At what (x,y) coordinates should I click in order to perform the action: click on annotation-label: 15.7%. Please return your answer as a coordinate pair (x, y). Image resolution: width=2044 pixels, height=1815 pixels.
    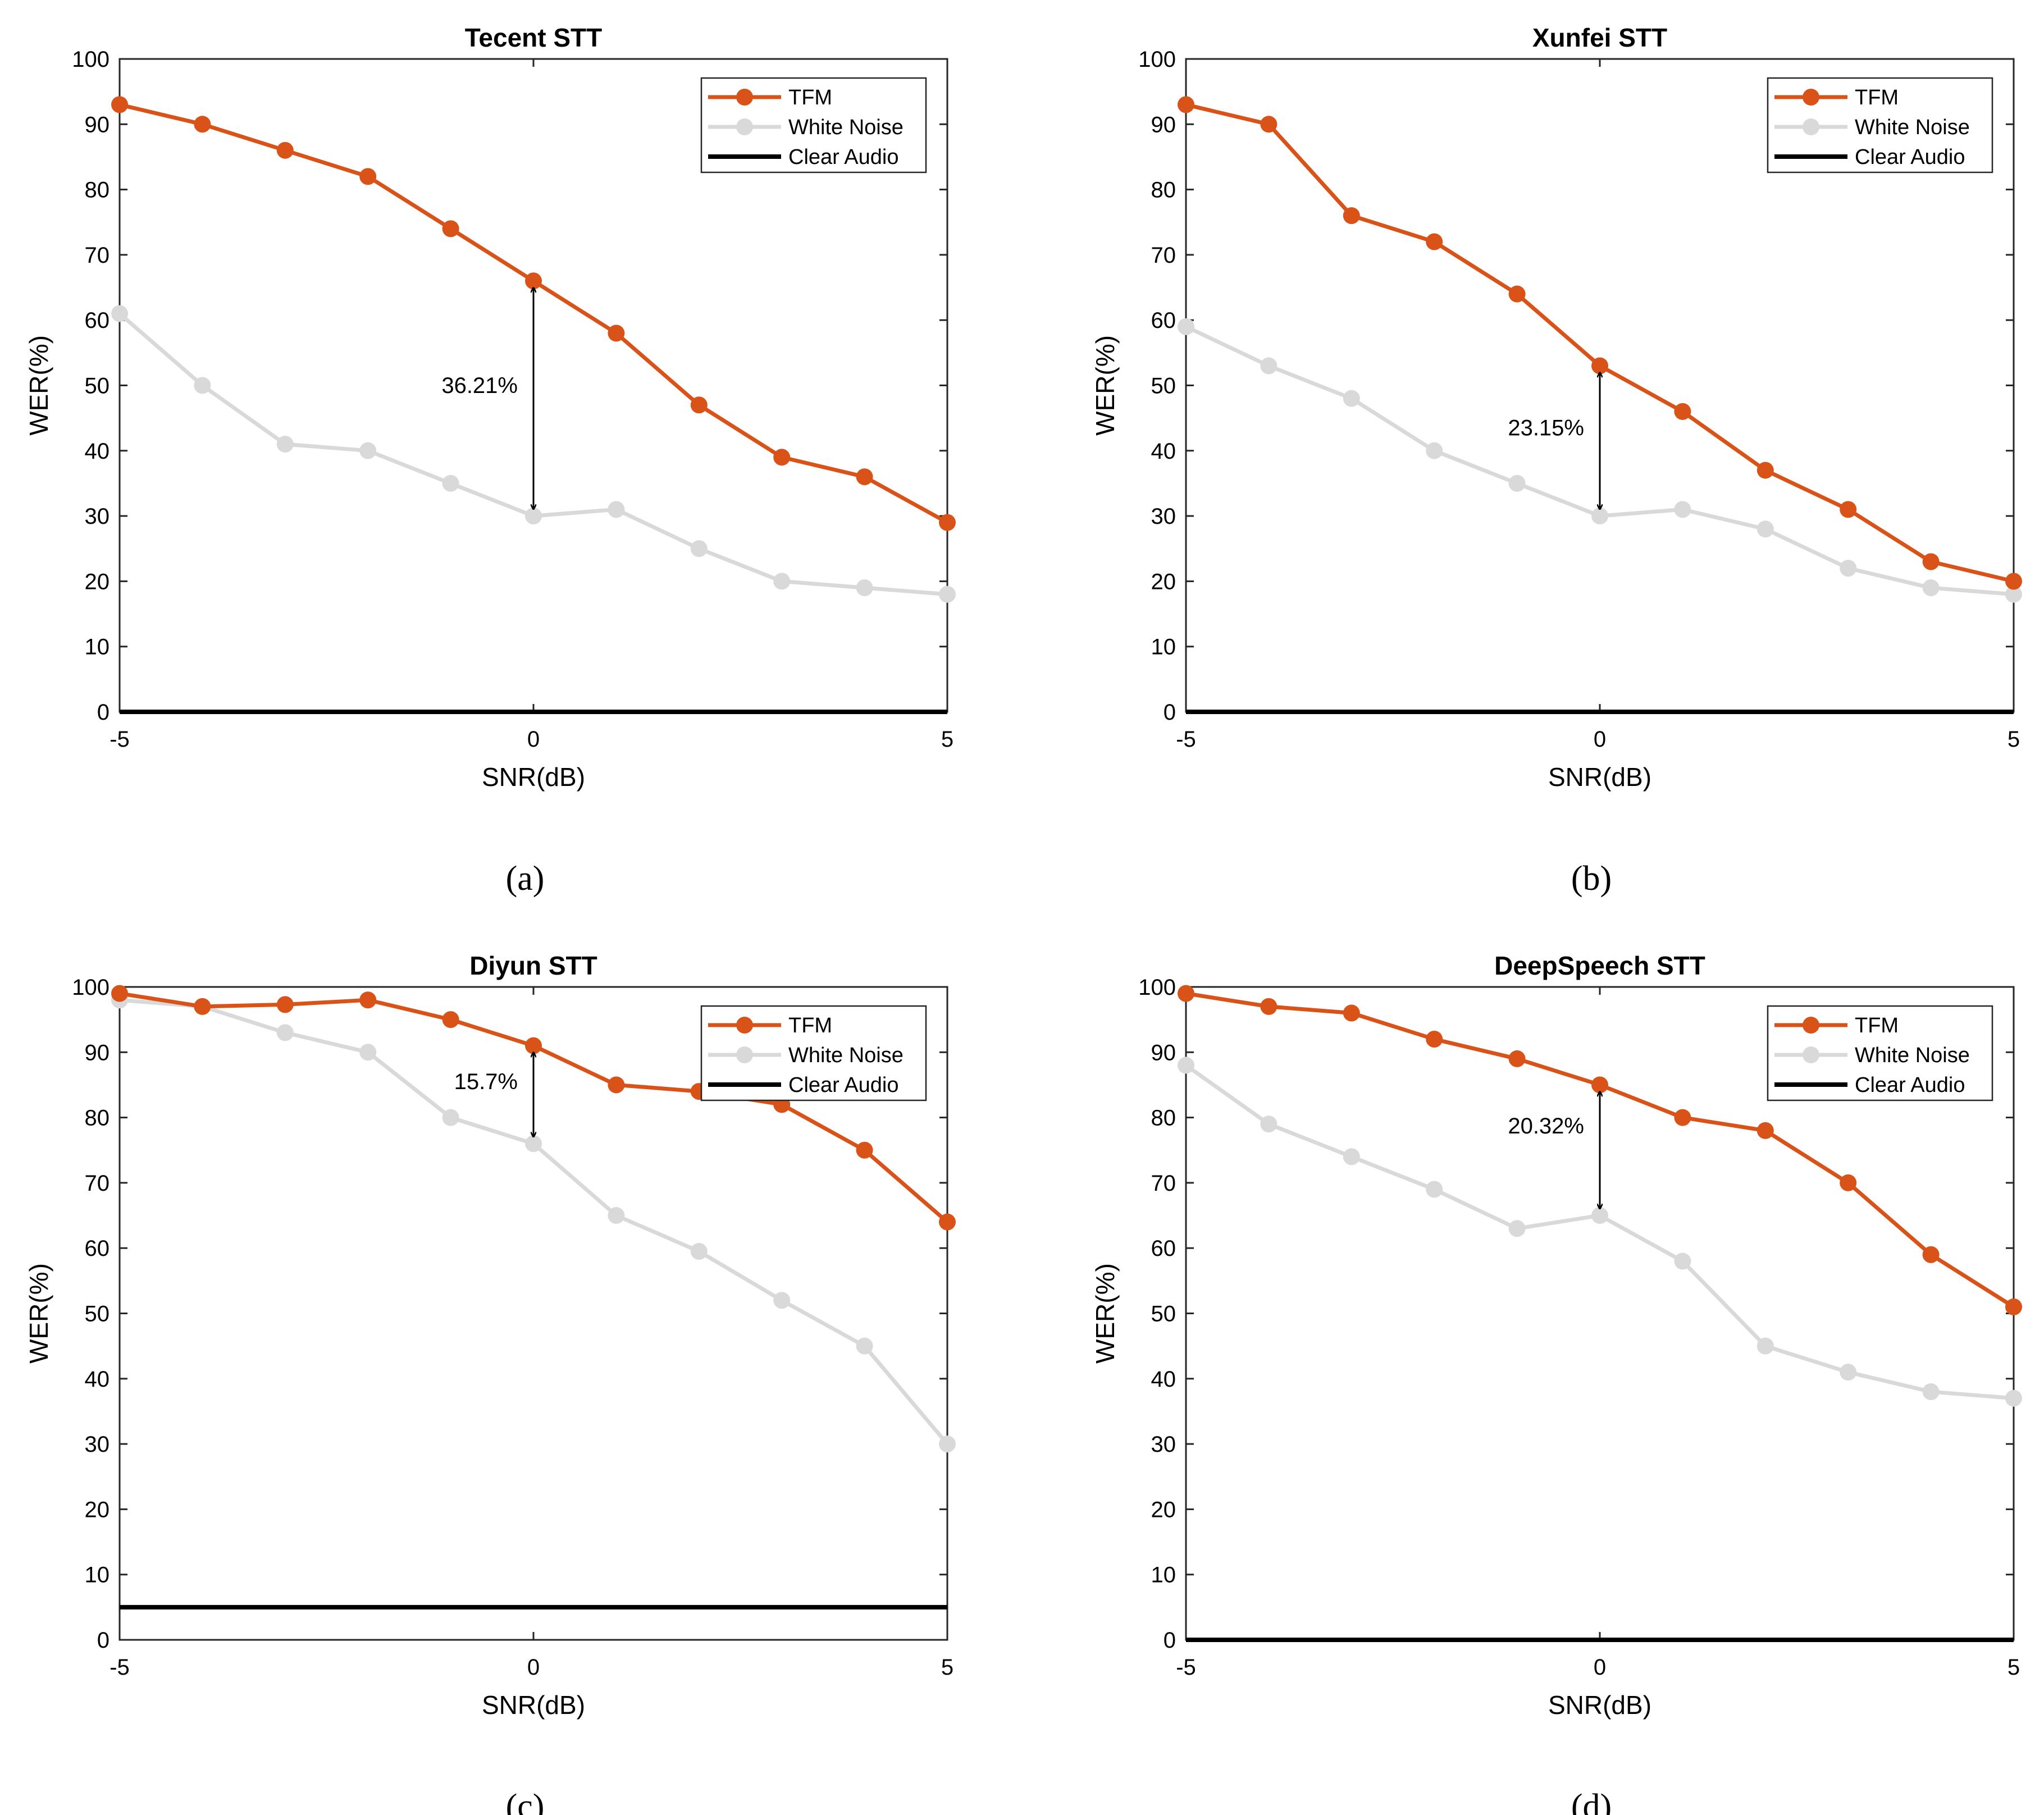
    Looking at the image, I should click on (486, 1081).